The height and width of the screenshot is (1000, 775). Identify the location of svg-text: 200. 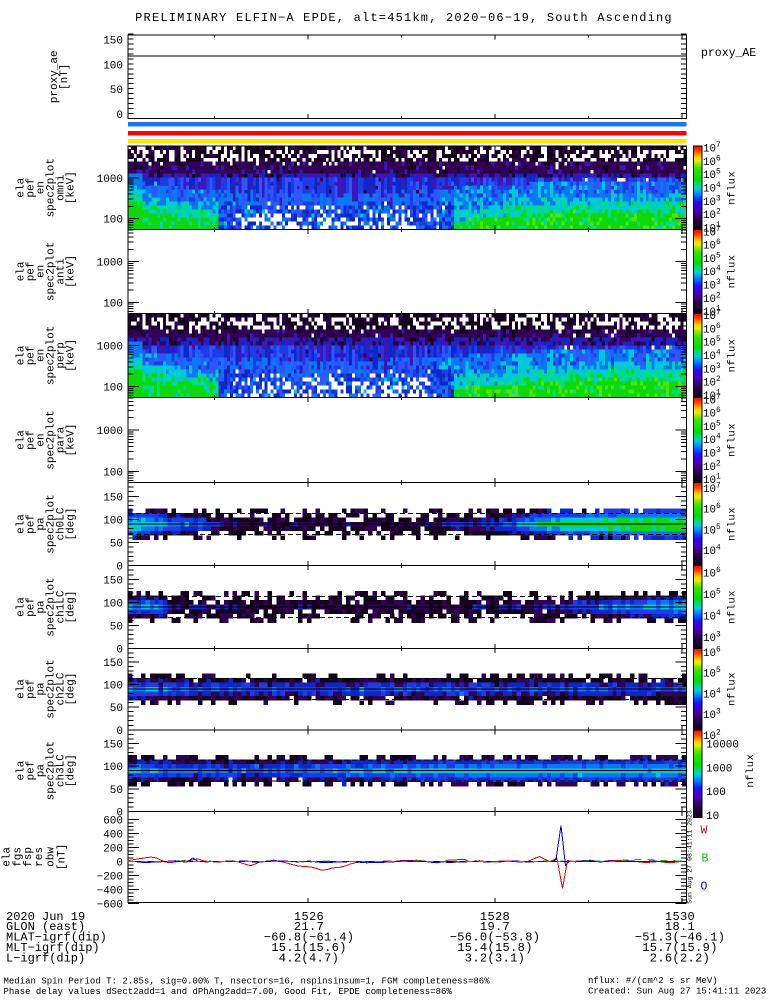
(113, 850).